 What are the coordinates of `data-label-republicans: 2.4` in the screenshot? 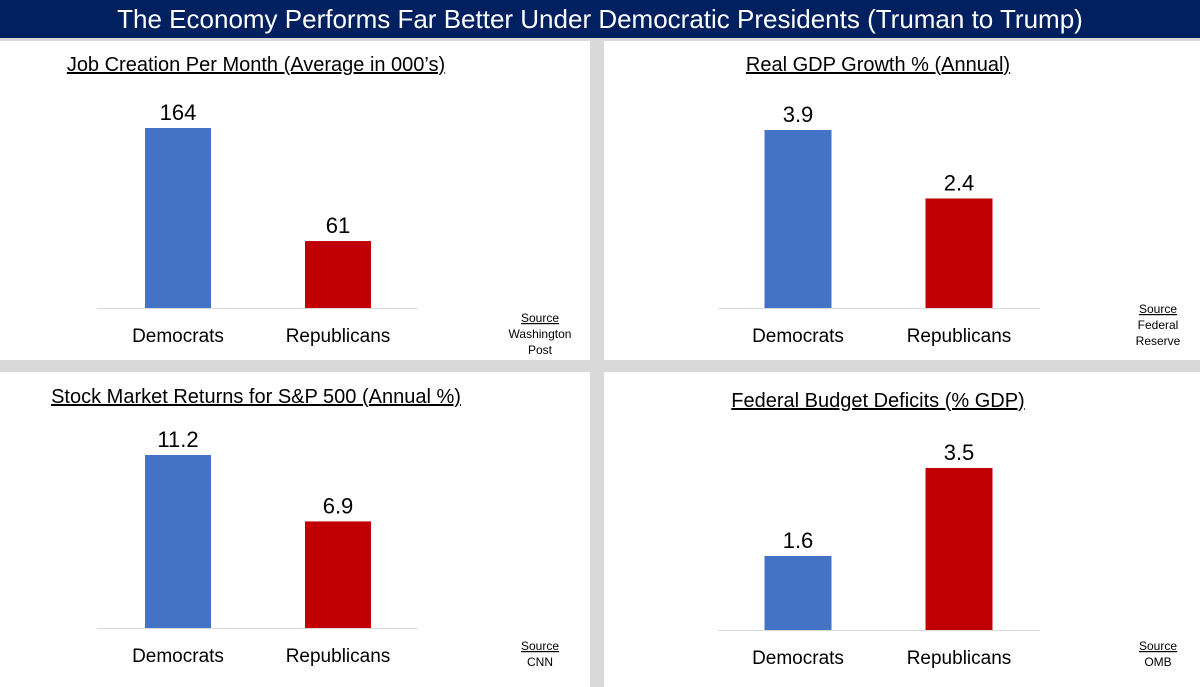 It's located at (959, 182).